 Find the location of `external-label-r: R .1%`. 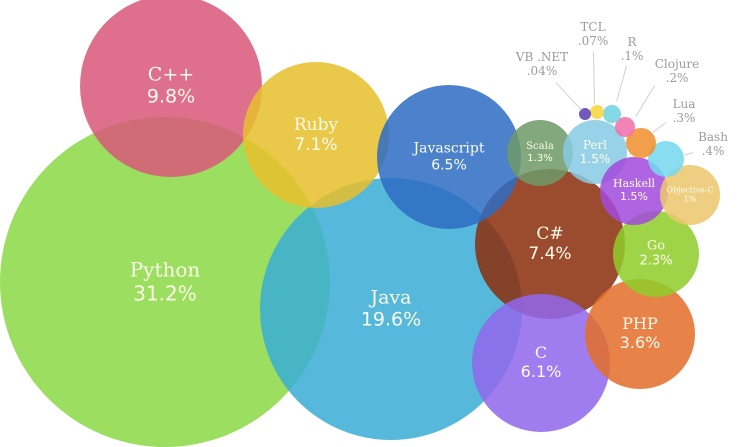

external-label-r: R .1% is located at coordinates (632, 49).